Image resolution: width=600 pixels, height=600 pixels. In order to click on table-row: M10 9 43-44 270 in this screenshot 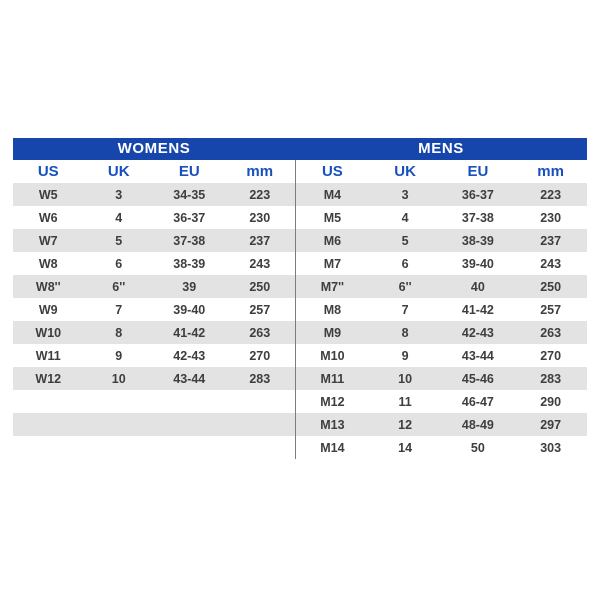, I will do `click(441, 355)`.